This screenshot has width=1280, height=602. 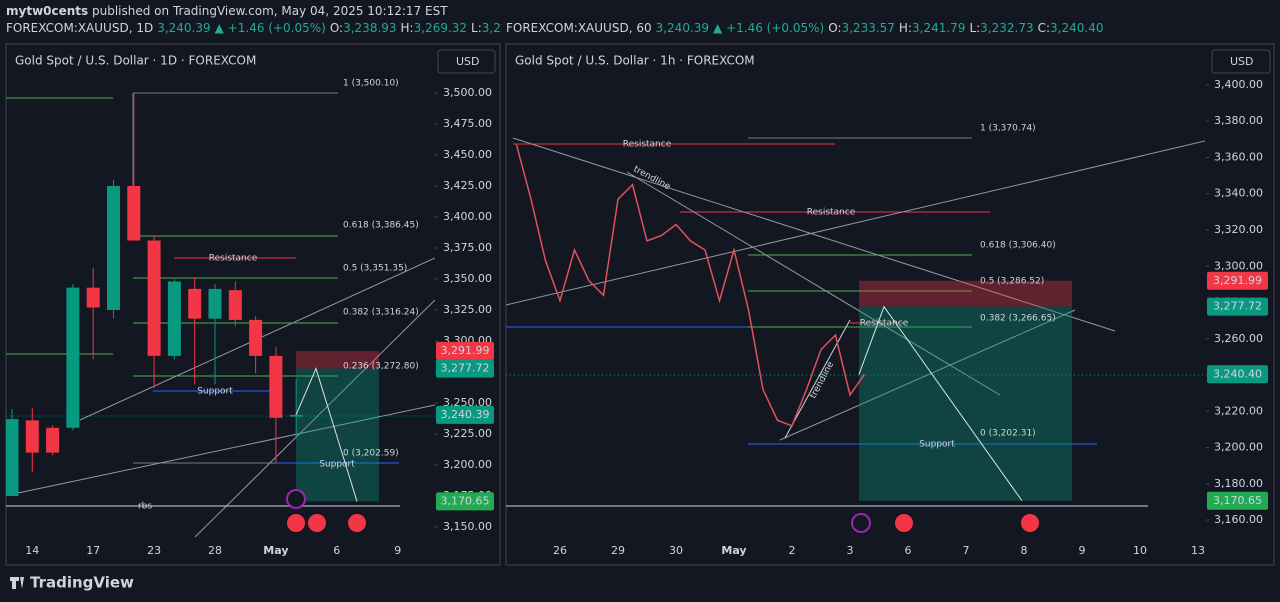 I want to click on fib-label: 0.236 (3,272.80), so click(x=381, y=367).